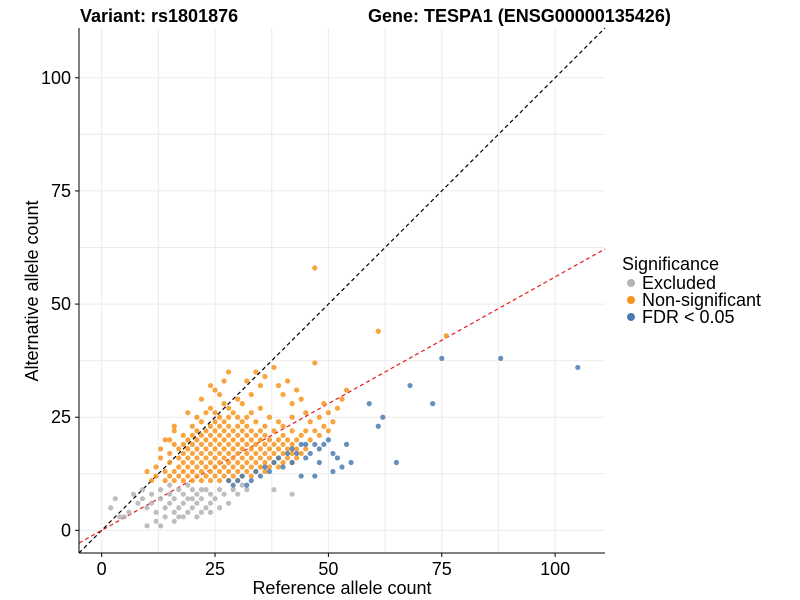 The height and width of the screenshot is (600, 800). Describe the element at coordinates (61, 304) in the screenshot. I see `y-tick-label: 50` at that location.